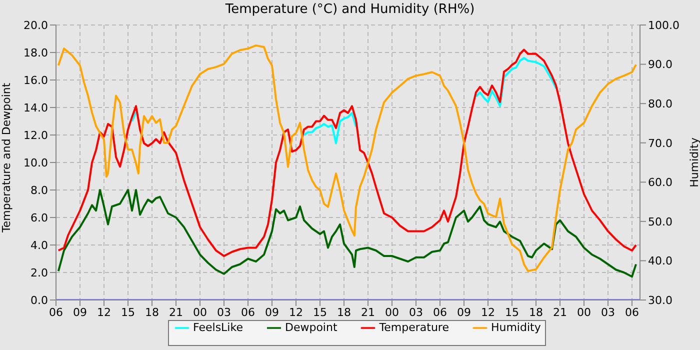 Image resolution: width=700 pixels, height=350 pixels. Describe the element at coordinates (660, 221) in the screenshot. I see `y2-tick-label: 50.0` at that location.